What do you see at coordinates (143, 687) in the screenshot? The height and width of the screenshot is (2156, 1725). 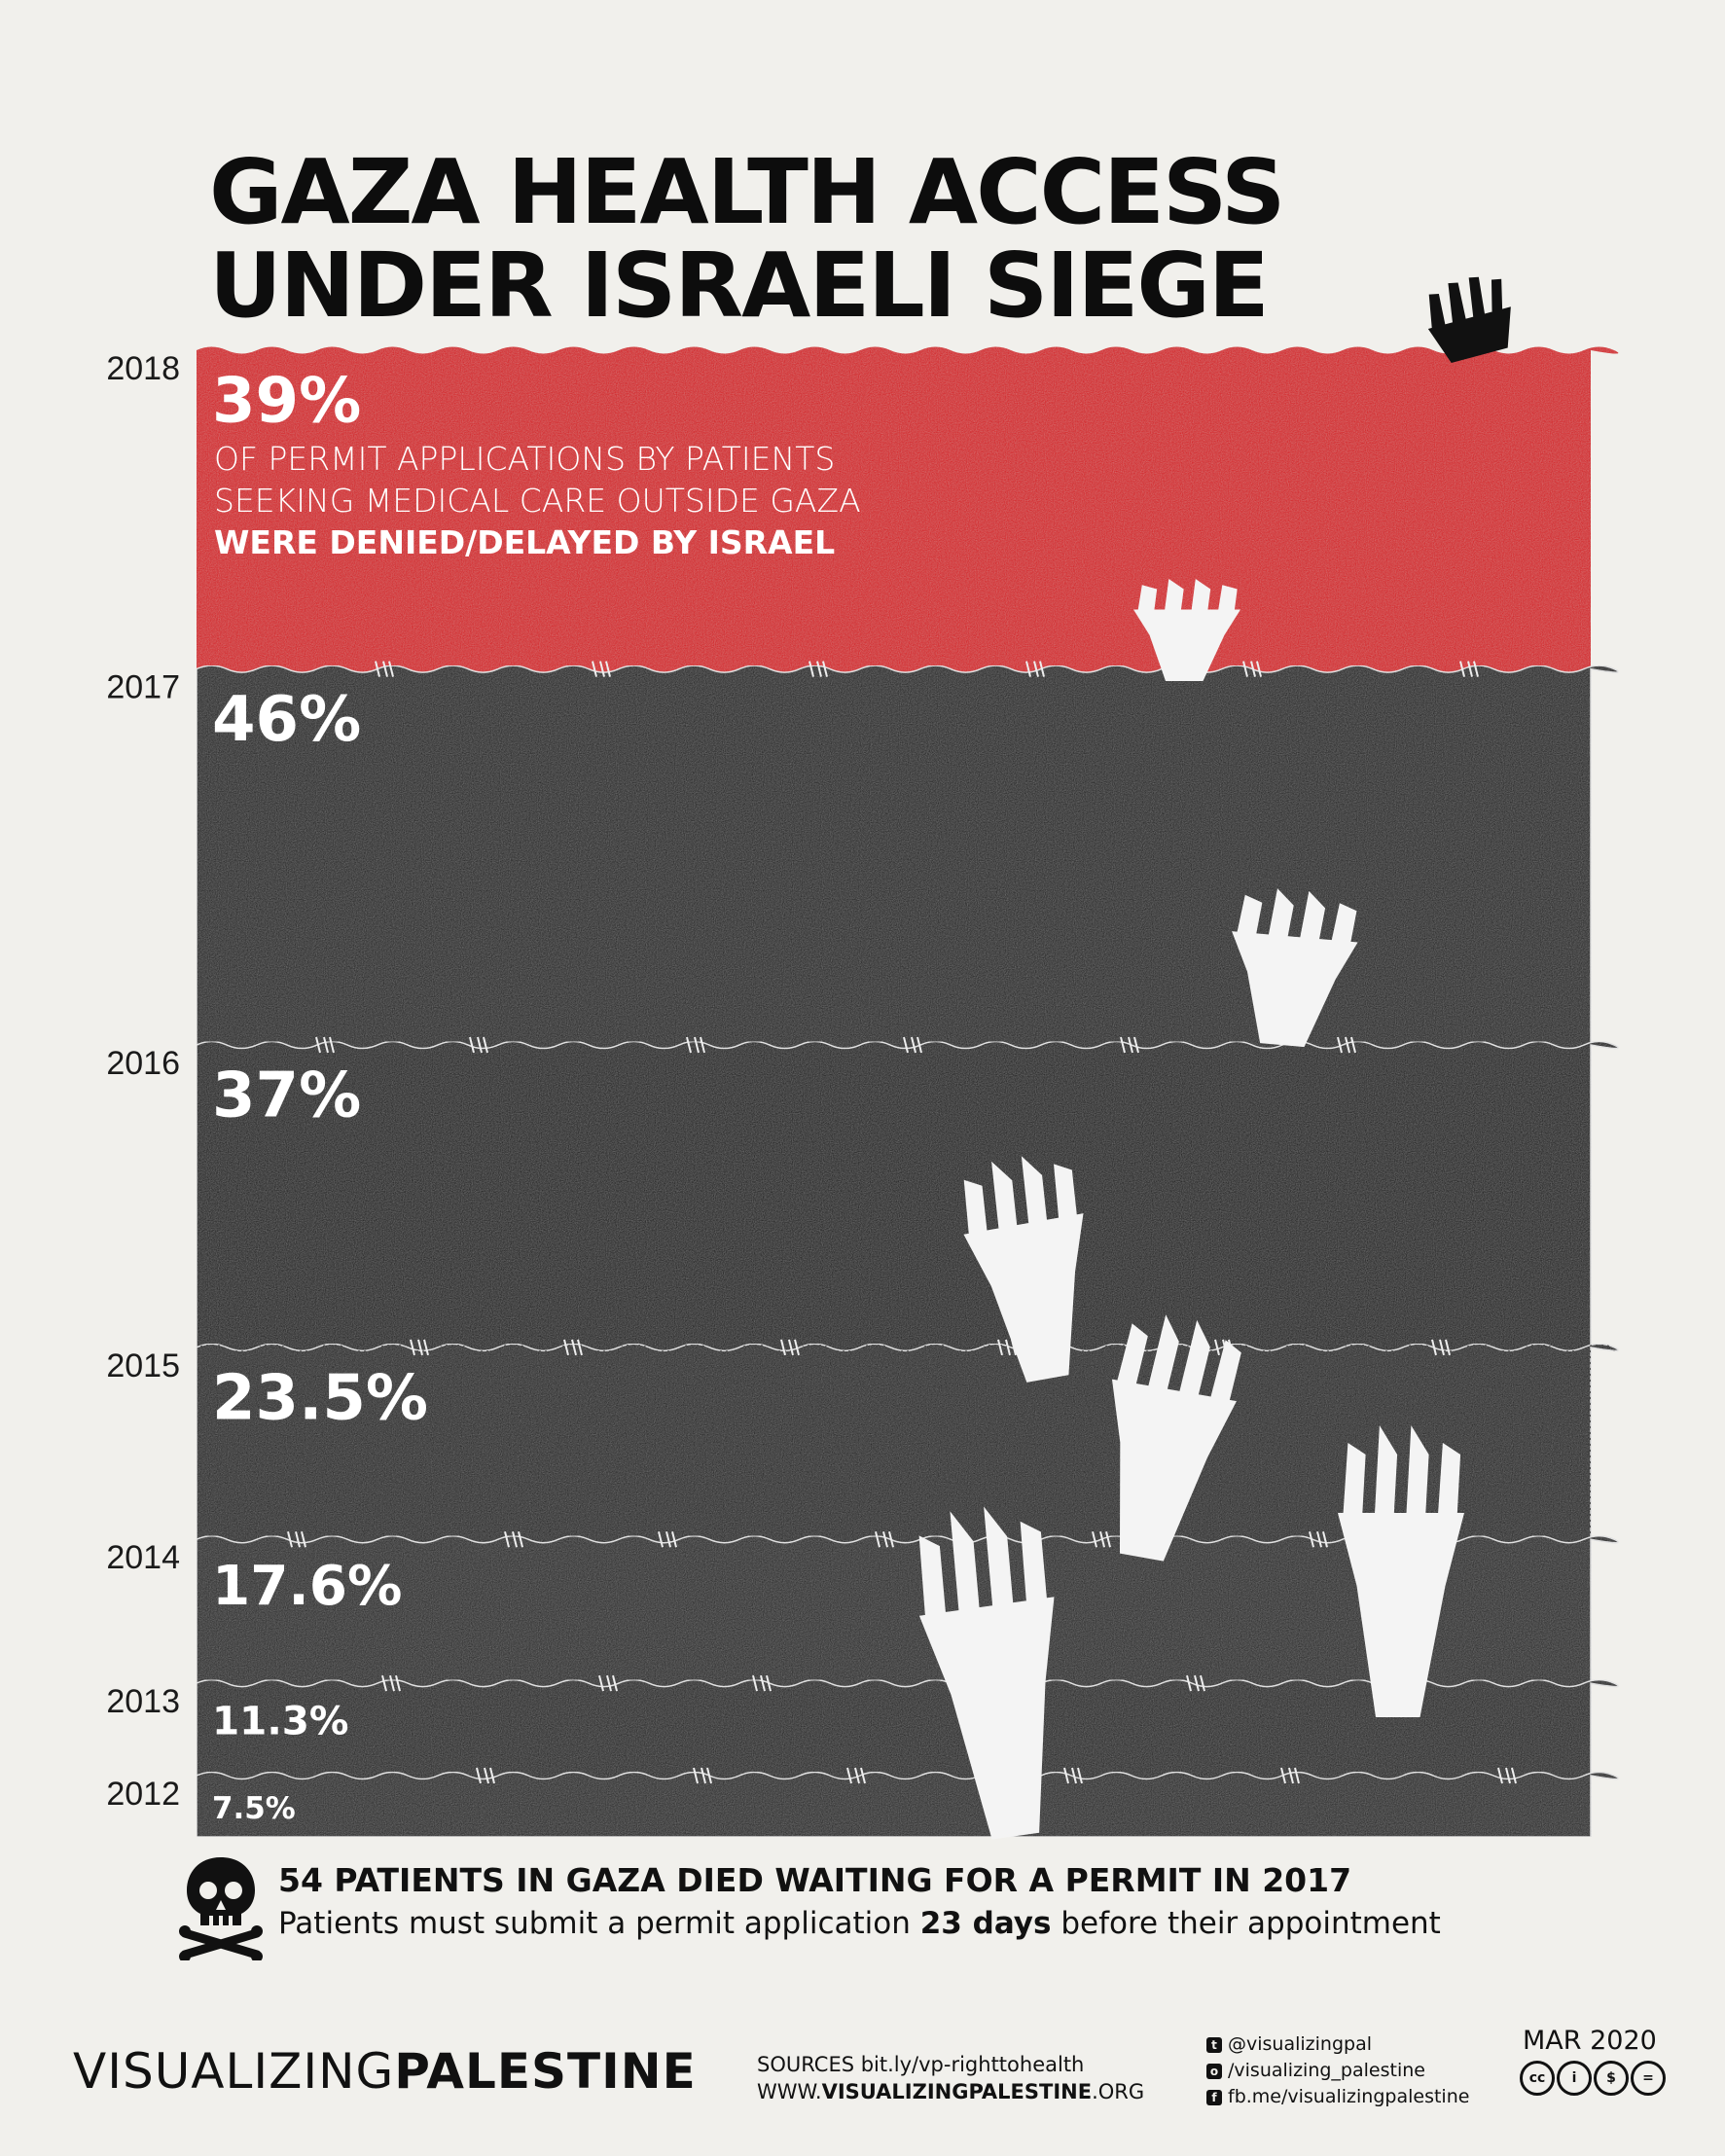 I see `year-label-2017: 2017` at bounding box center [143, 687].